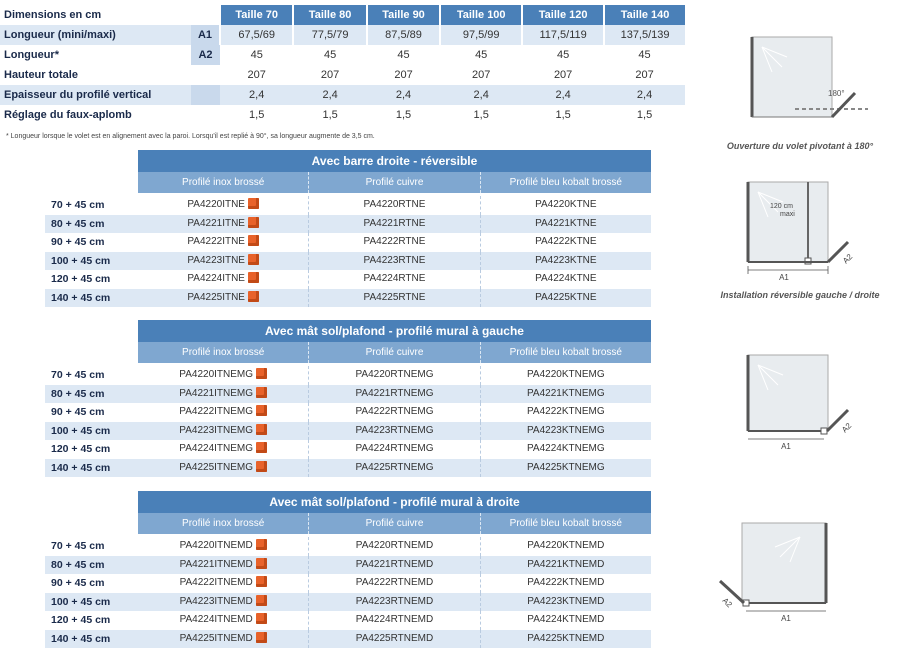 This screenshot has height=656, width=900. Describe the element at coordinates (394, 430) in the screenshot. I see `reference-code: PA4223RTNEMG` at that location.